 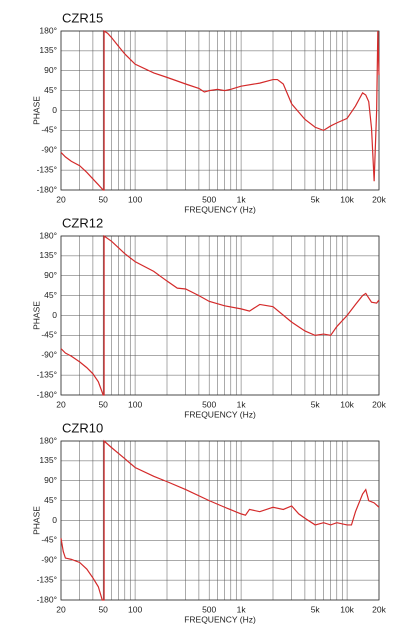 I want to click on chart-title: CZR15, so click(x=82, y=17).